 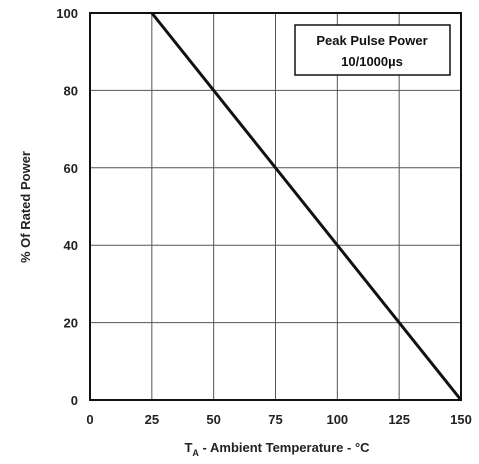 What do you see at coordinates (67, 207) in the screenshot?
I see `y-tick-labels: 0 20 40 60 80 100` at bounding box center [67, 207].